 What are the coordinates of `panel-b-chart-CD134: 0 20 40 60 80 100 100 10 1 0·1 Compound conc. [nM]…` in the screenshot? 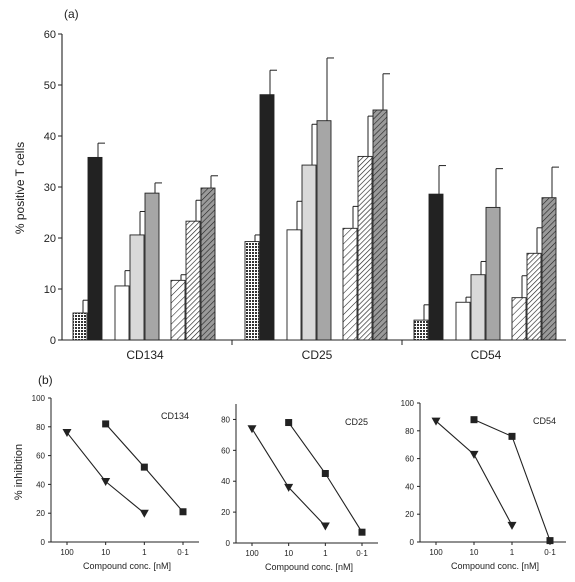 It's located at (115, 482).